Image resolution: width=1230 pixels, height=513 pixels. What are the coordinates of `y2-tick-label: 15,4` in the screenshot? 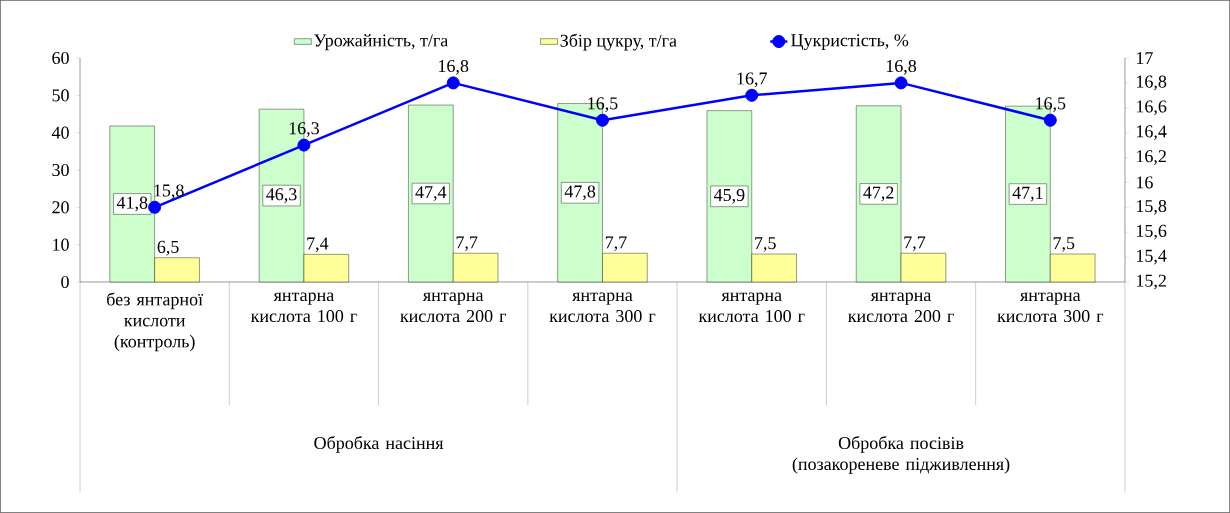 It's located at (1151, 257).